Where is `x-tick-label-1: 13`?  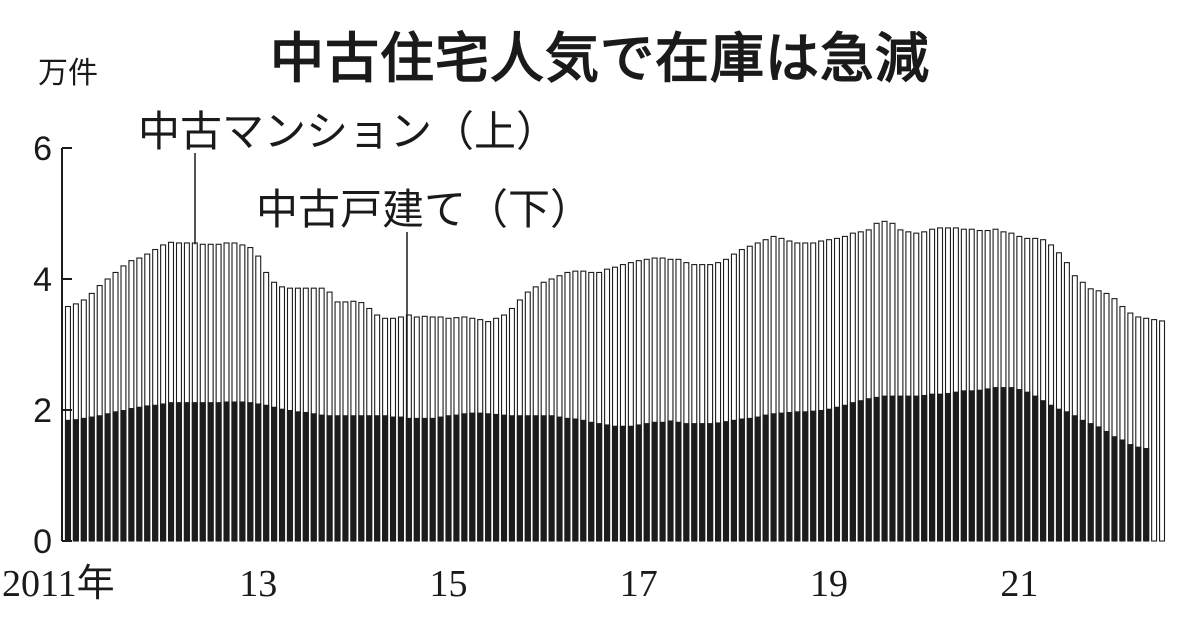
x-tick-label-1: 13 is located at coordinates (258, 584).